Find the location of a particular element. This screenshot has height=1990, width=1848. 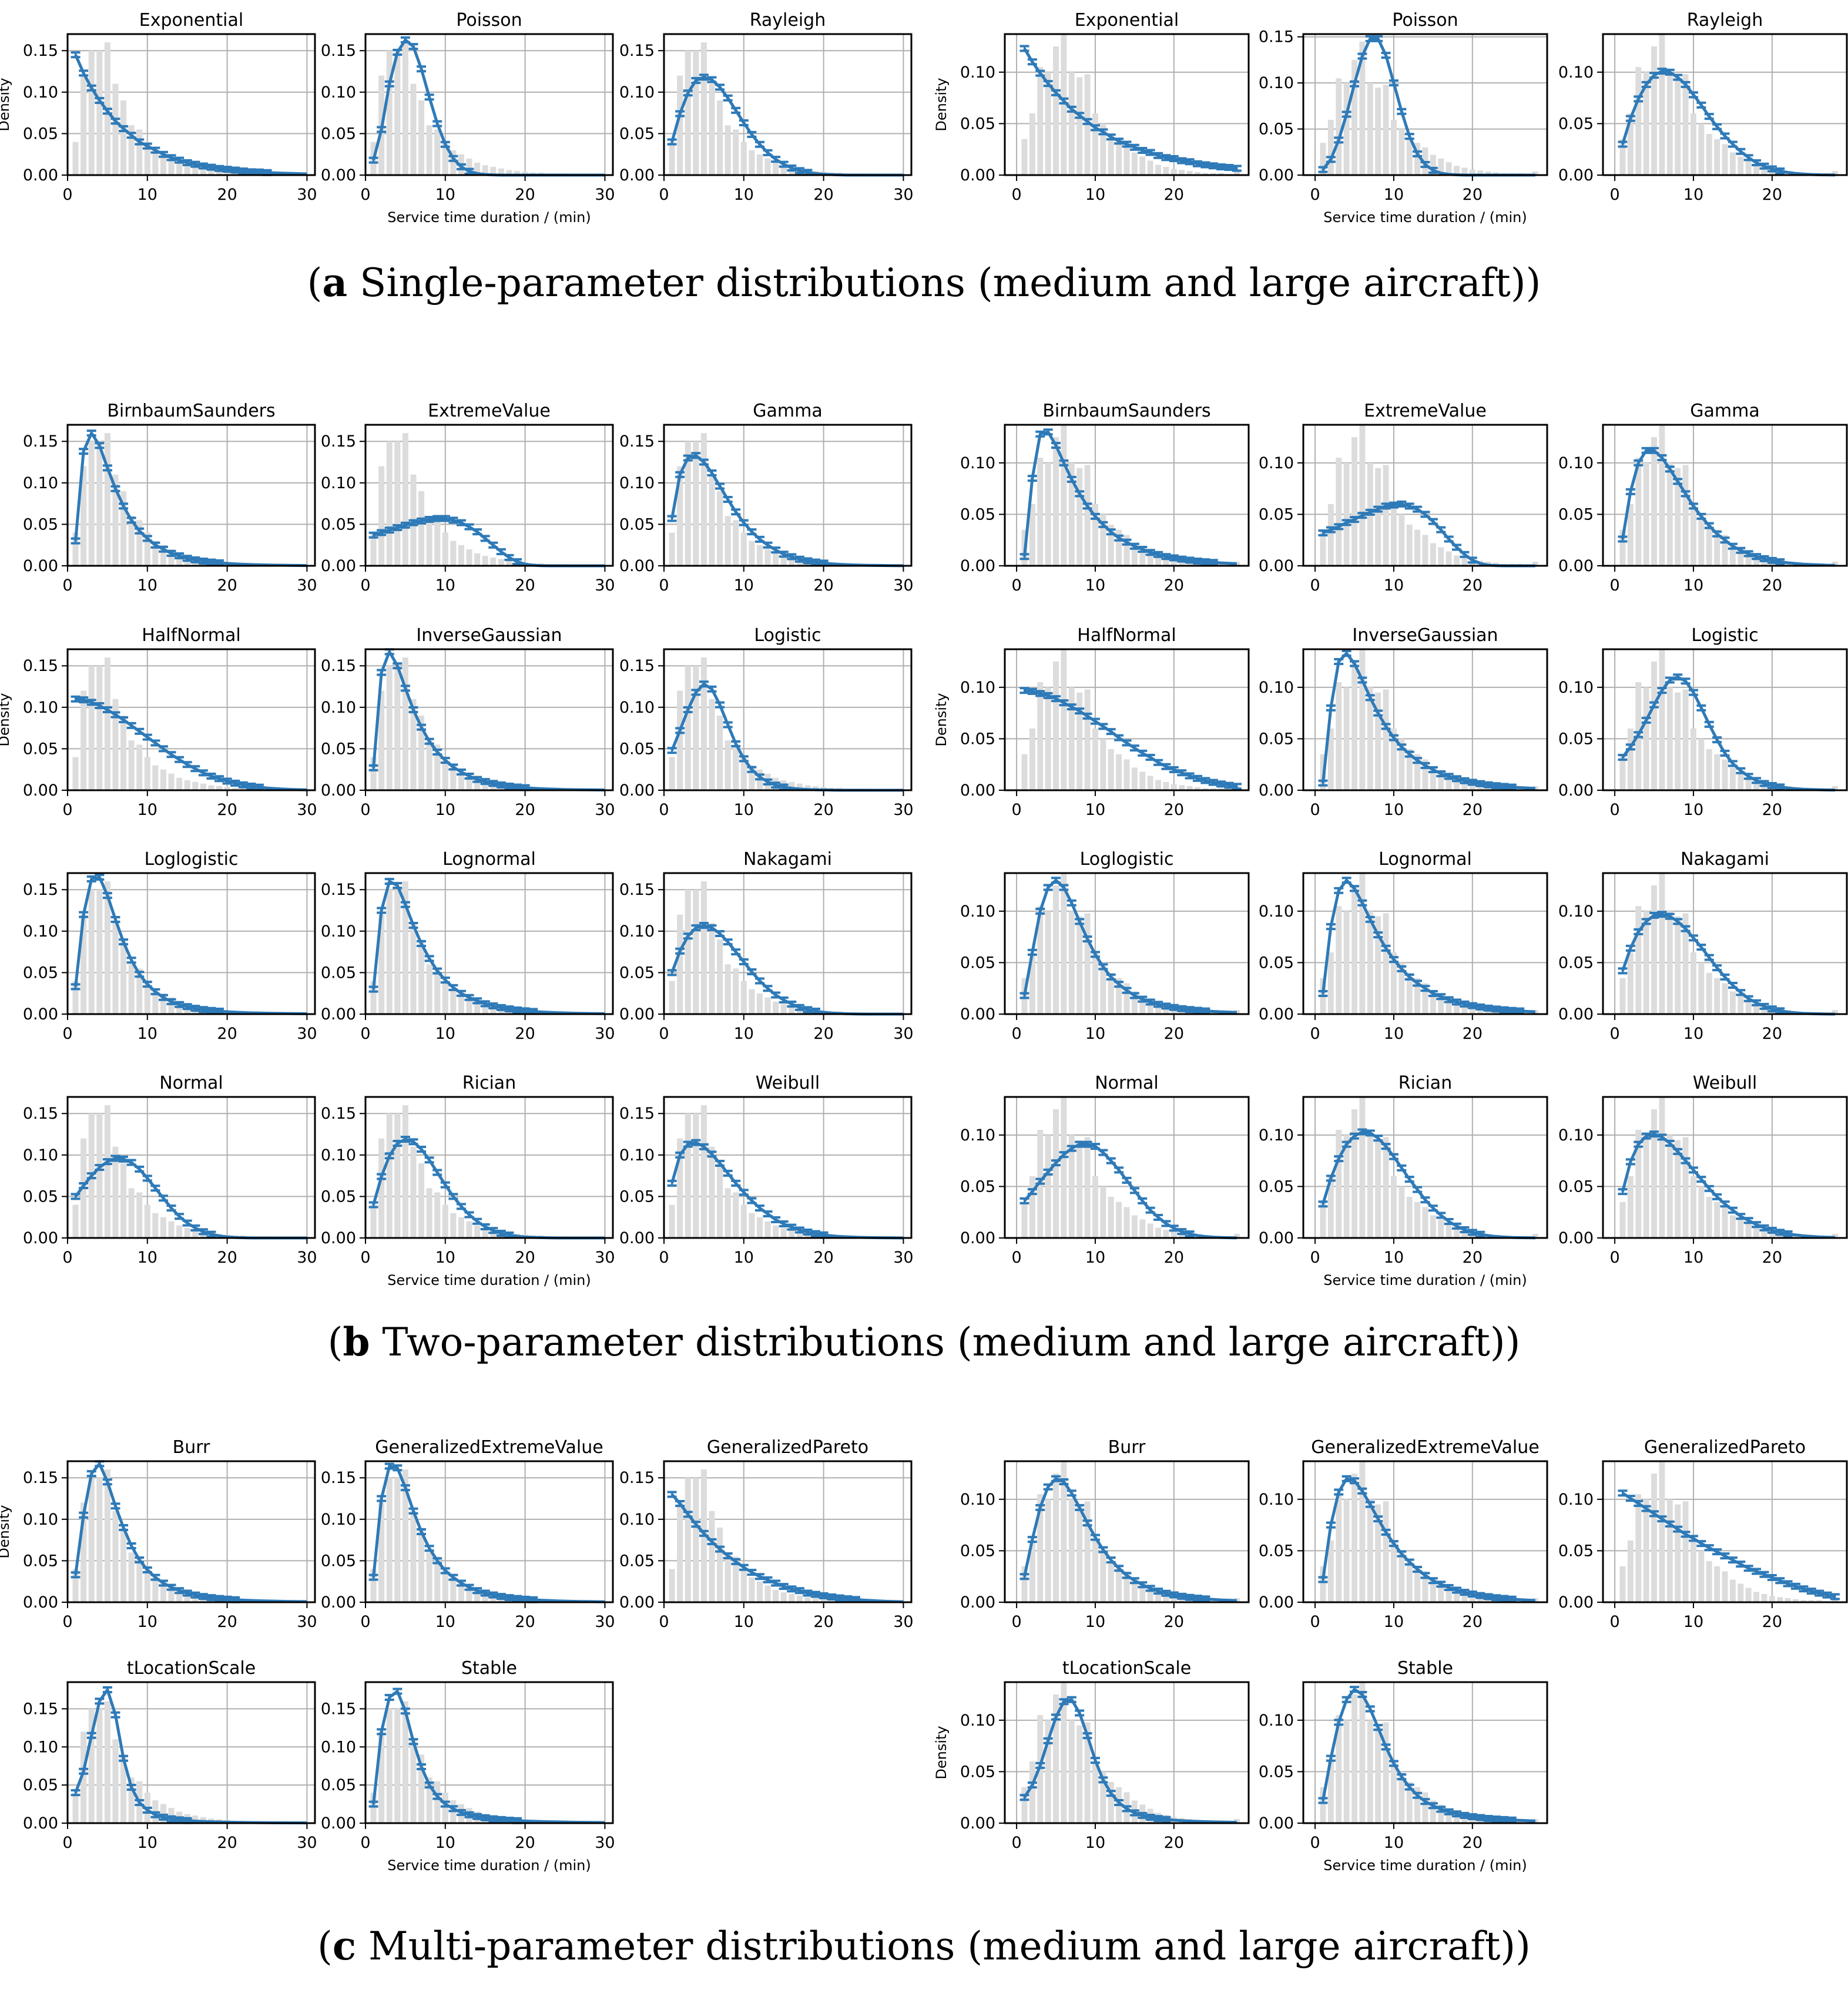

medium-Logistic-xtick-label: 0 is located at coordinates (664, 810).